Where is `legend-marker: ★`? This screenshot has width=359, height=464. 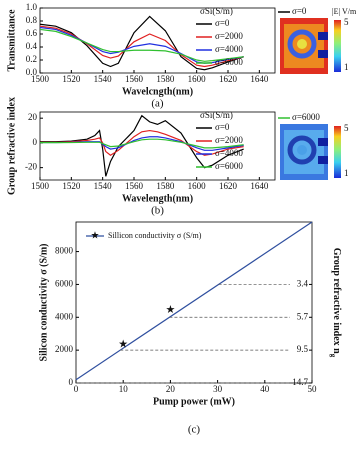 legend-marker: ★ is located at coordinates (95, 235).